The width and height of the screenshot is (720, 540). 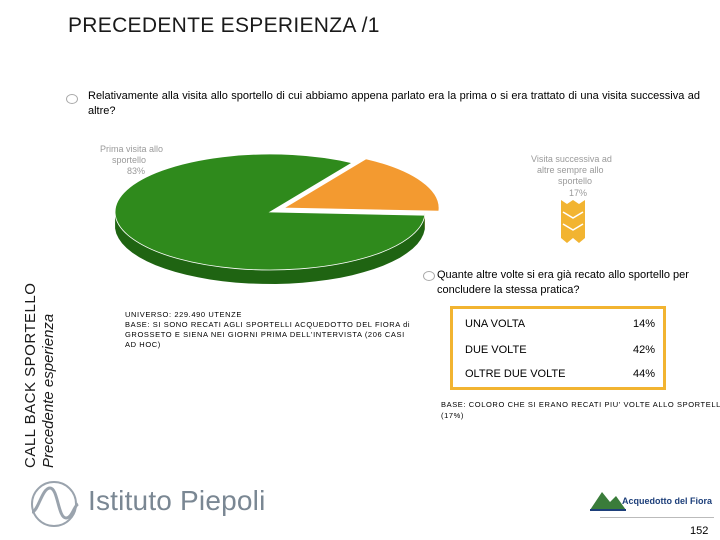 I want to click on page-number: 152, so click(x=699, y=531).